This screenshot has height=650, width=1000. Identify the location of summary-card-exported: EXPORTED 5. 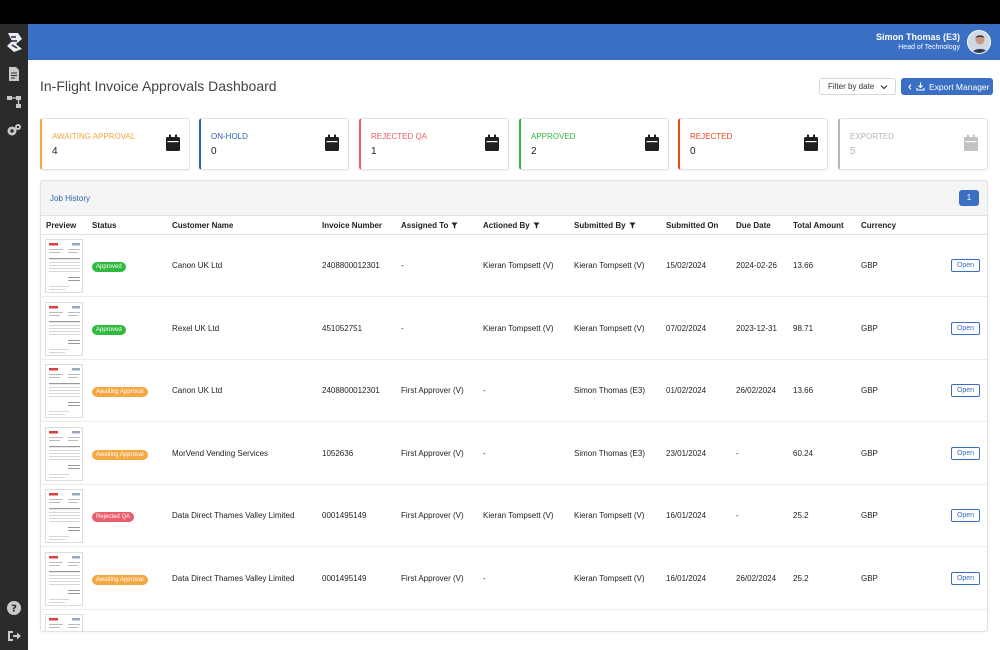
(913, 144).